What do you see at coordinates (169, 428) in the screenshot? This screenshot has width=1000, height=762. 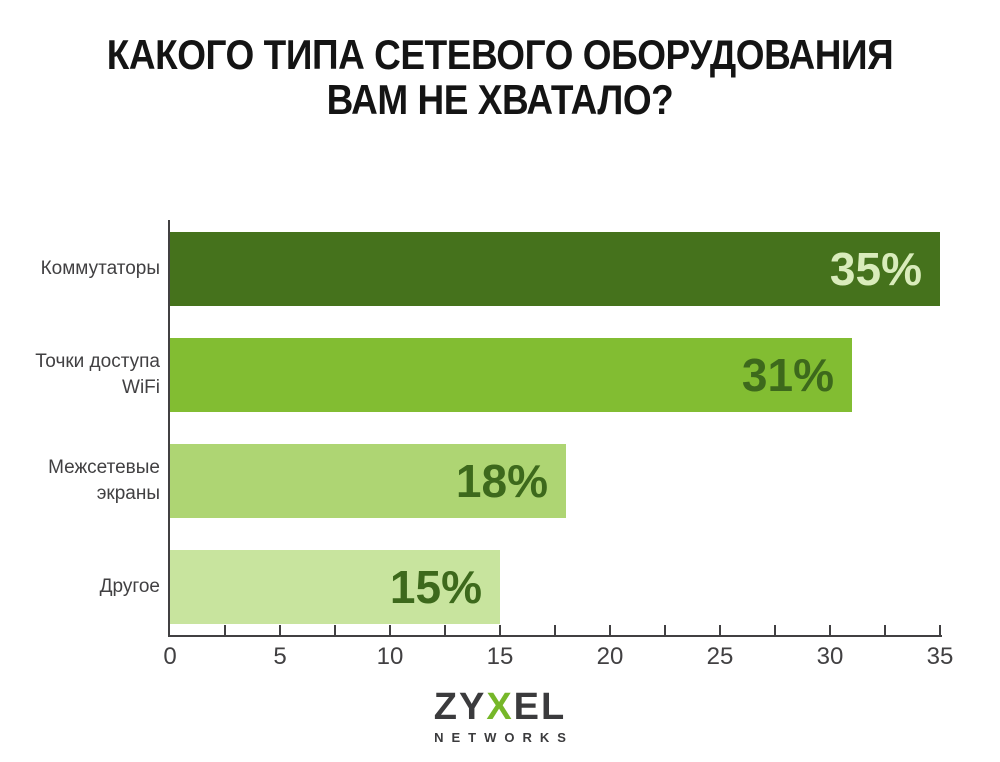 I see `y-axis-line` at bounding box center [169, 428].